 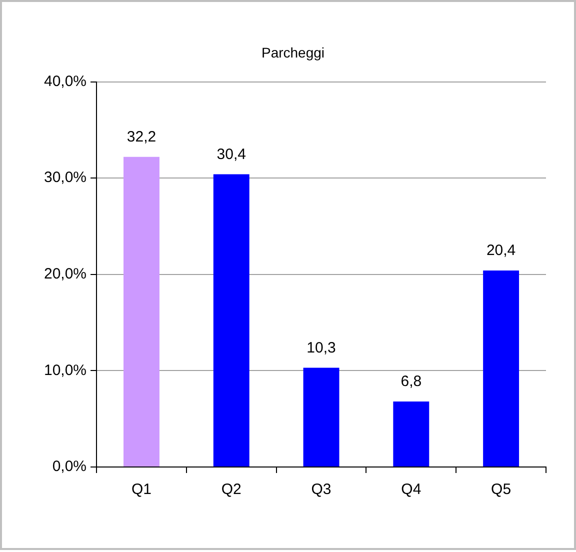 I want to click on data-label: 30,4, so click(x=231, y=154).